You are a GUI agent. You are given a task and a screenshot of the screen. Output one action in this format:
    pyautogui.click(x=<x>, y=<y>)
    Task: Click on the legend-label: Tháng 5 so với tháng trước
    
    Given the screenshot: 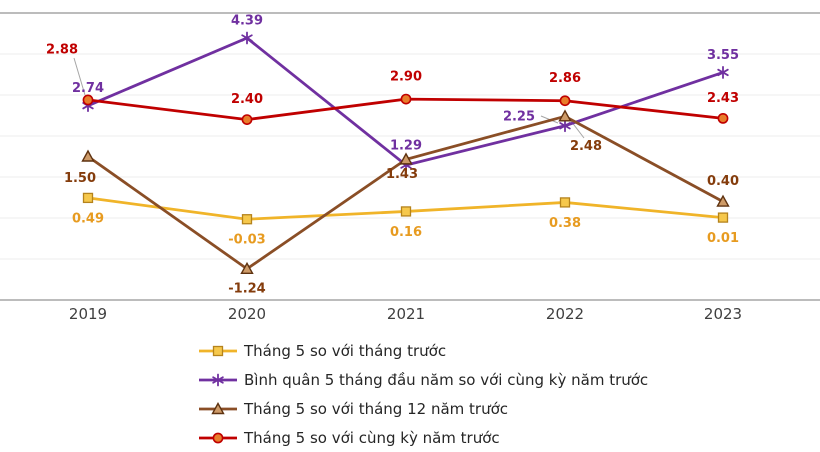 What is the action you would take?
    pyautogui.click(x=345, y=350)
    